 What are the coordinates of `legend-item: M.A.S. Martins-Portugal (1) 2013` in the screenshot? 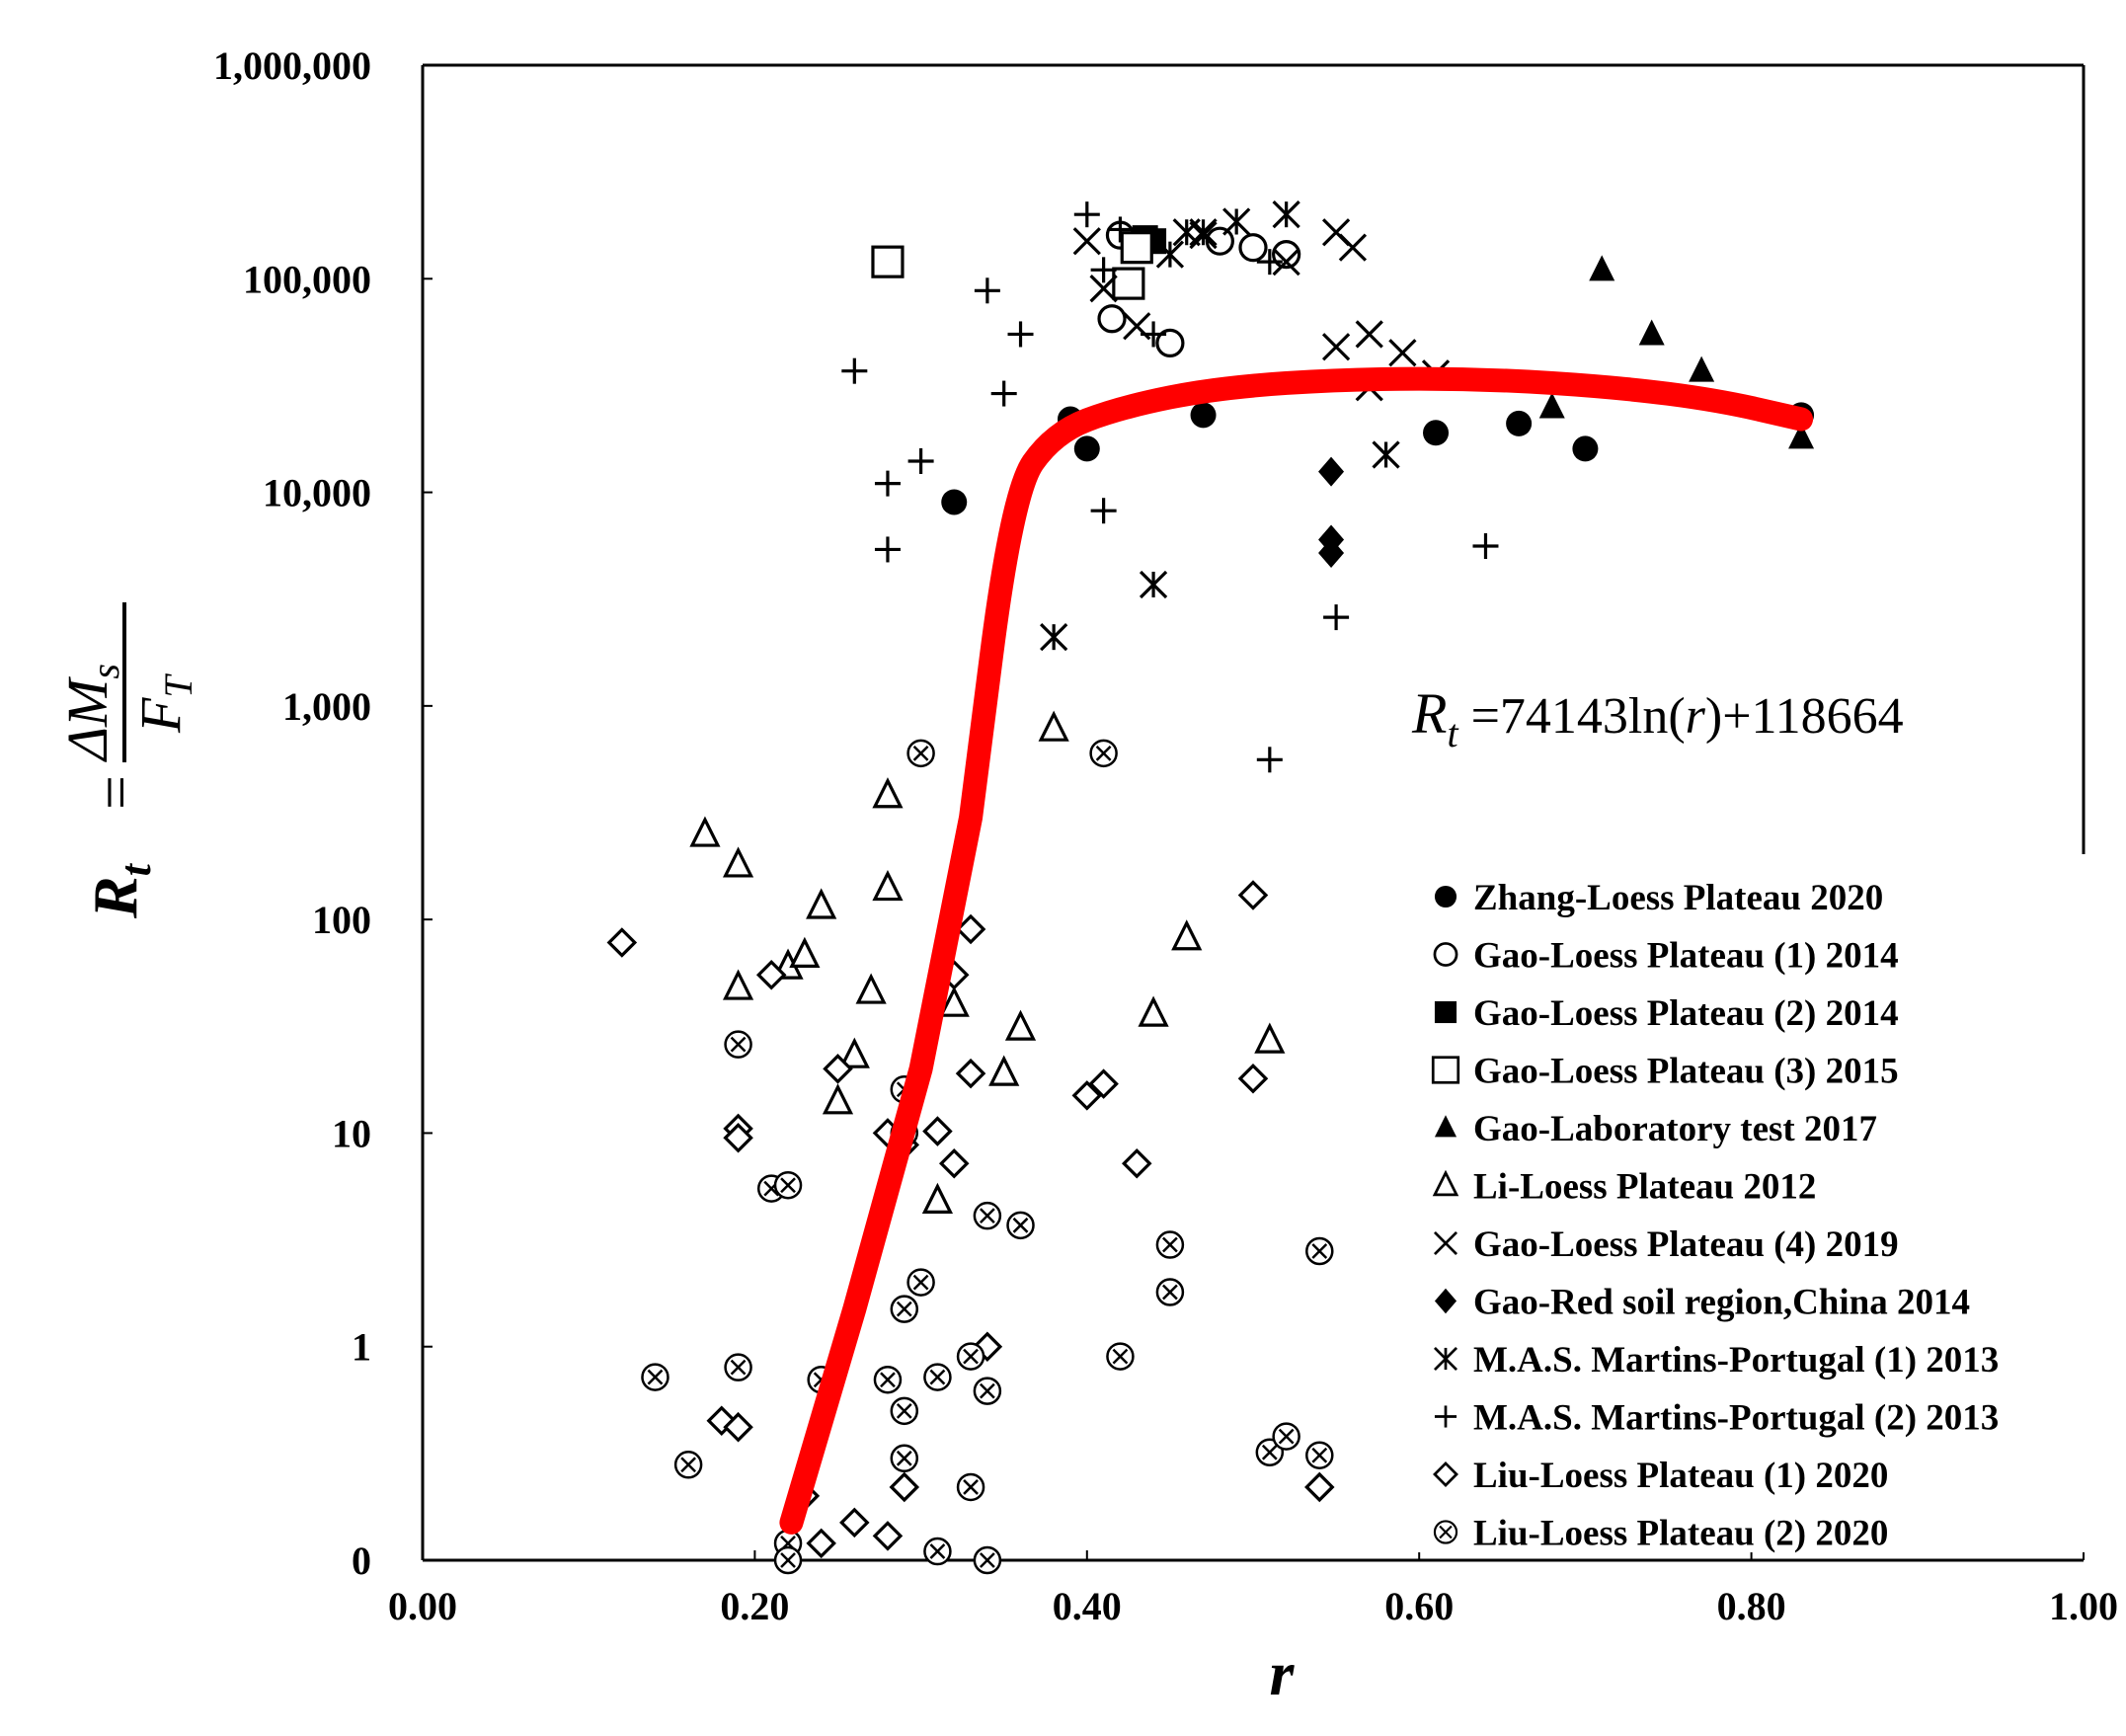 It's located at (1716, 1360).